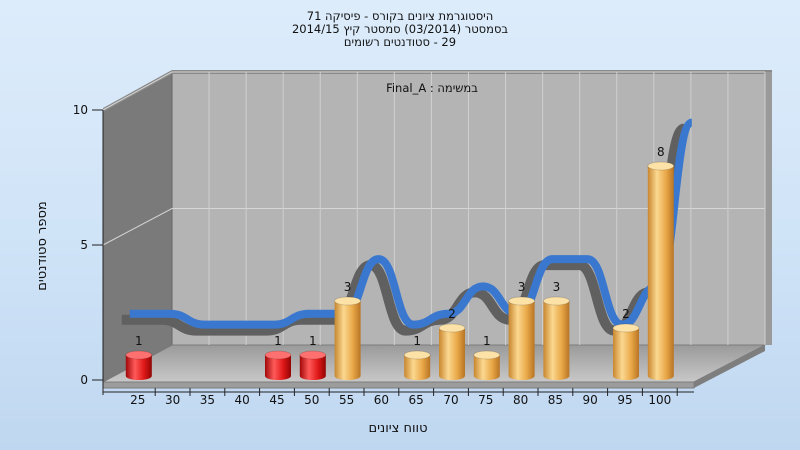  I want to click on x-tick-label: 45, so click(276, 400).